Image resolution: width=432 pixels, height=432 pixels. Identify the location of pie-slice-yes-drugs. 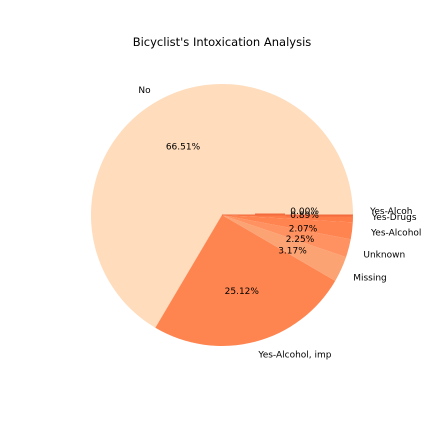
(288, 219).